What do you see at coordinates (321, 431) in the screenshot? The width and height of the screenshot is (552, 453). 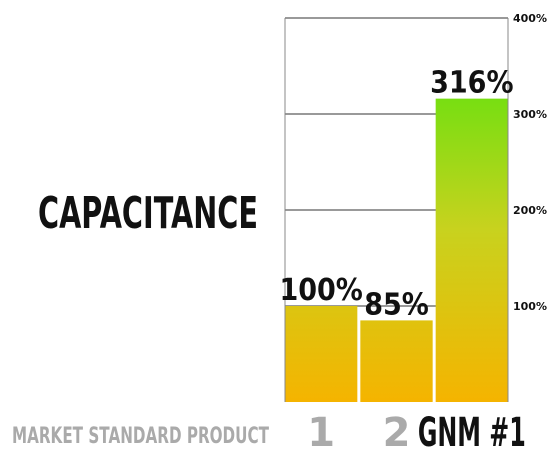 I see `category-label-1: 1` at bounding box center [321, 431].